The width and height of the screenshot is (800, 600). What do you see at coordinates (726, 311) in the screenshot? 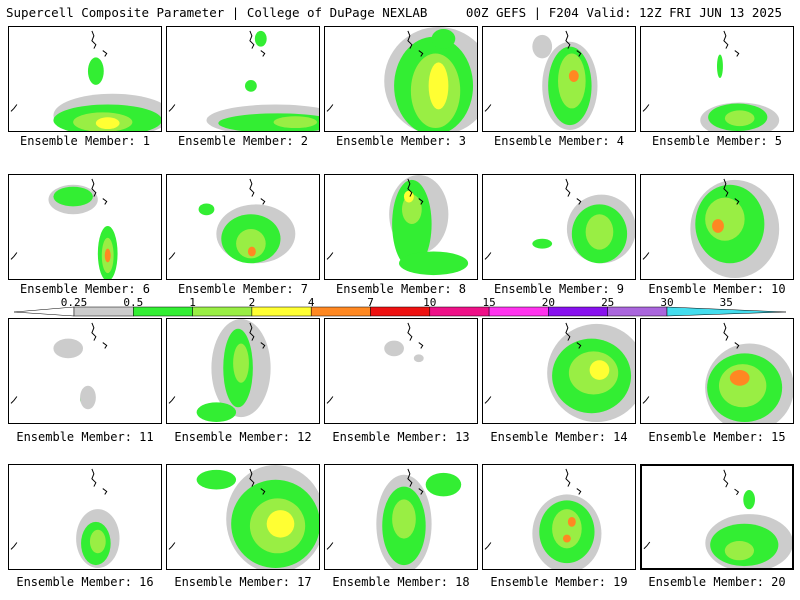
I see `scale-arrow-high` at bounding box center [726, 311].